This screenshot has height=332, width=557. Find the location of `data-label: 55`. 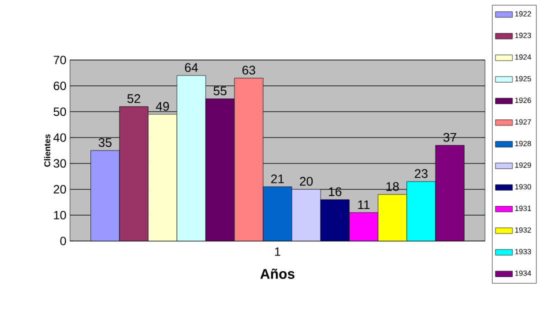

data-label: 55 is located at coordinates (220, 91).